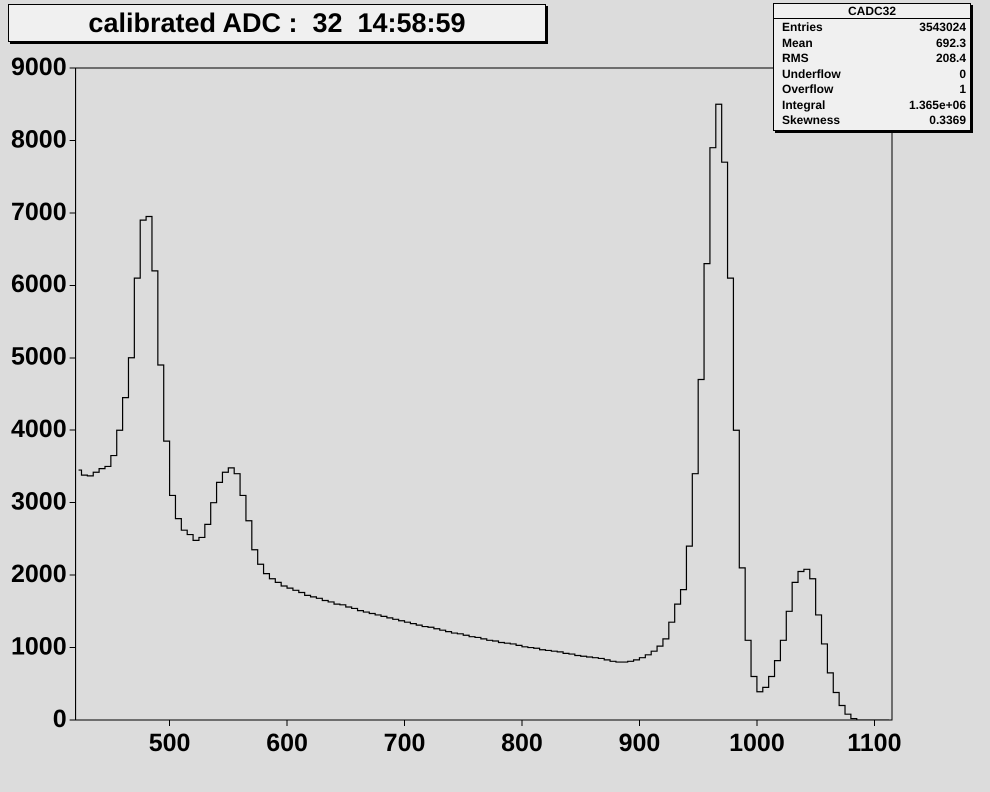 This screenshot has height=792, width=990. I want to click on y-tick-label: 7000, so click(38, 212).